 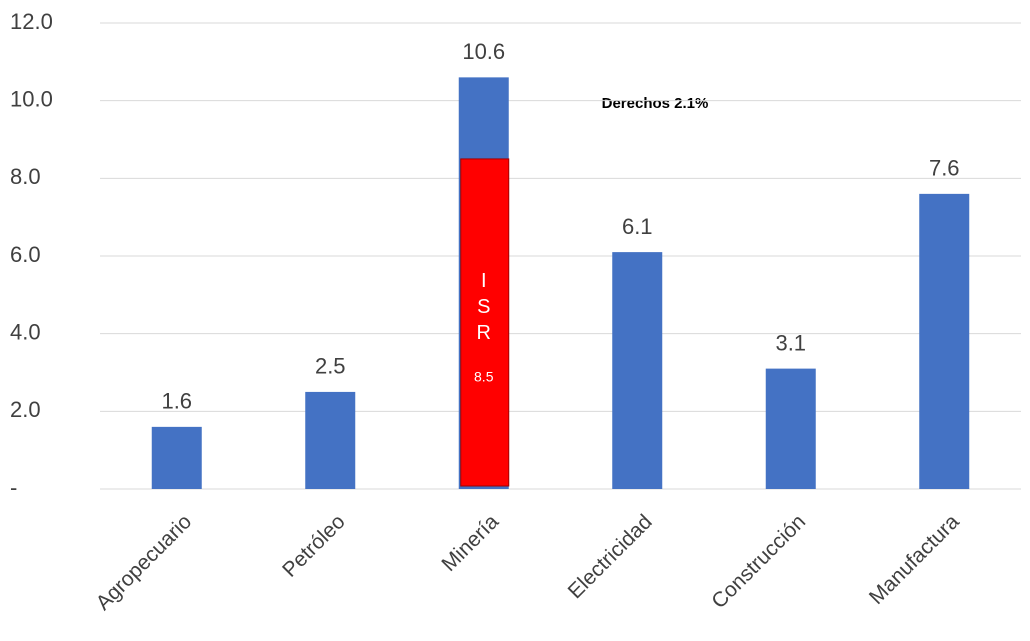 What do you see at coordinates (655, 103) in the screenshot?
I see `annotation: Derechos 2.1%` at bounding box center [655, 103].